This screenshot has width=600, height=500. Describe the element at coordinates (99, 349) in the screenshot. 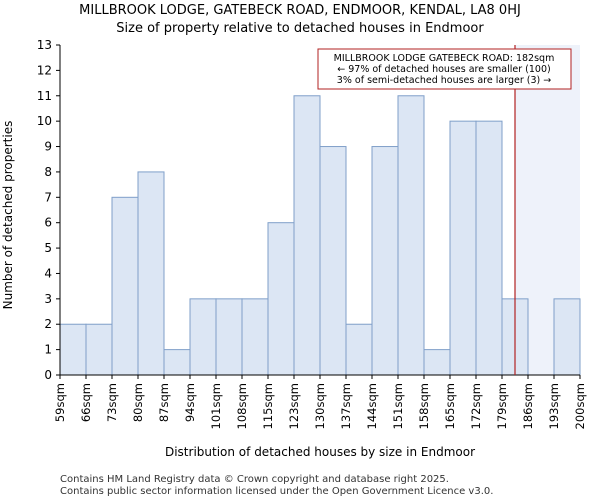

I see `bar-66sqm` at that location.